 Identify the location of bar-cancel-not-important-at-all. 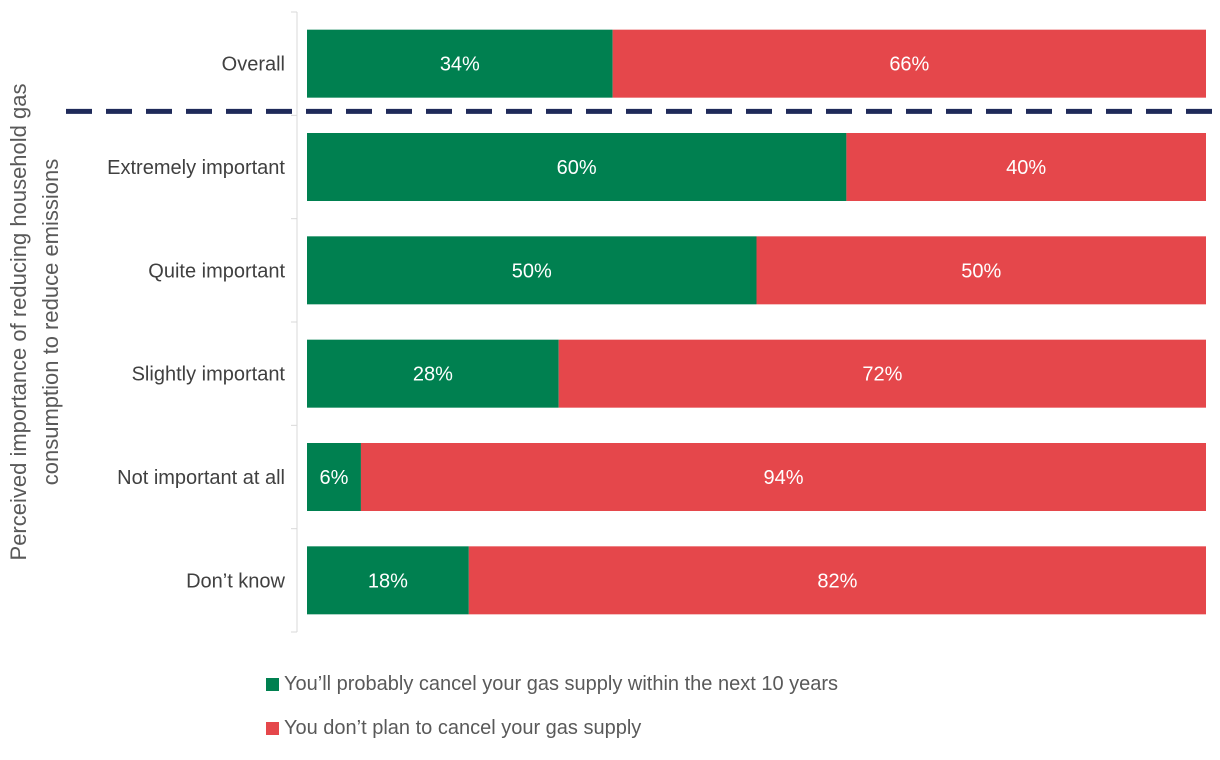
(334, 477).